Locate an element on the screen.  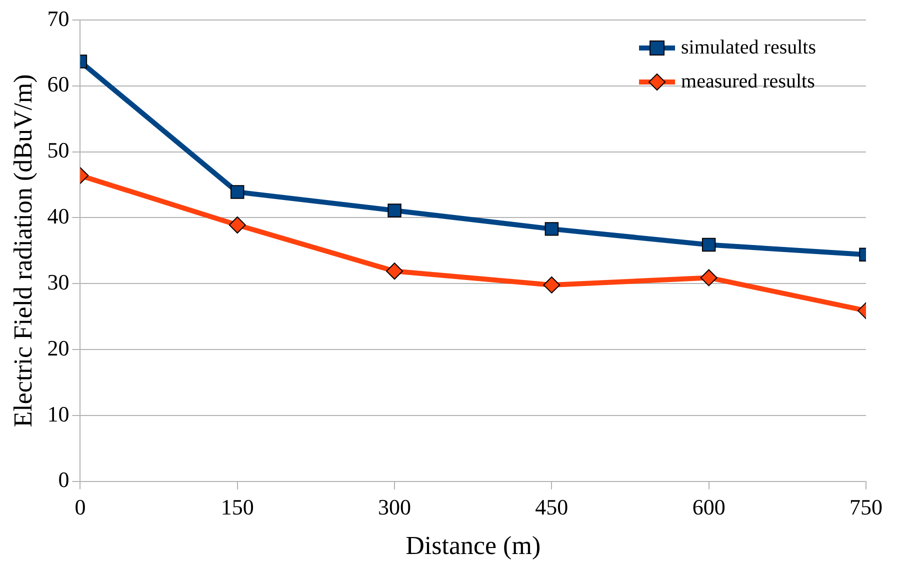
y-tick-label: 50 is located at coordinates (58, 150).